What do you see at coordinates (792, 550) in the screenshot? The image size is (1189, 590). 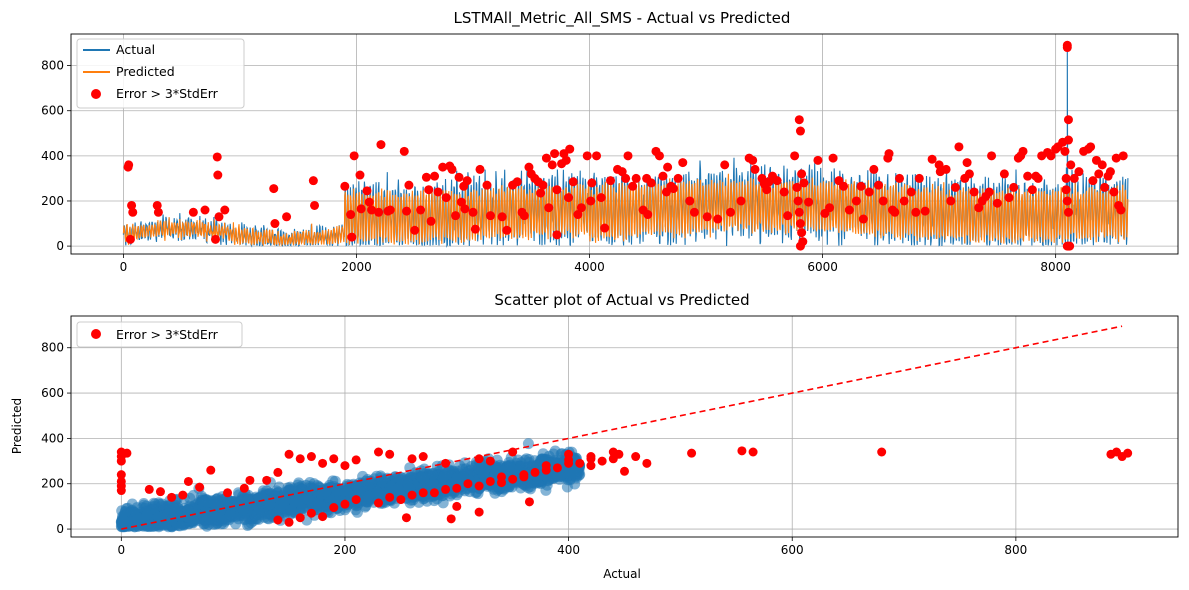 I see `bottom-xtick-label: 600` at bounding box center [792, 550].